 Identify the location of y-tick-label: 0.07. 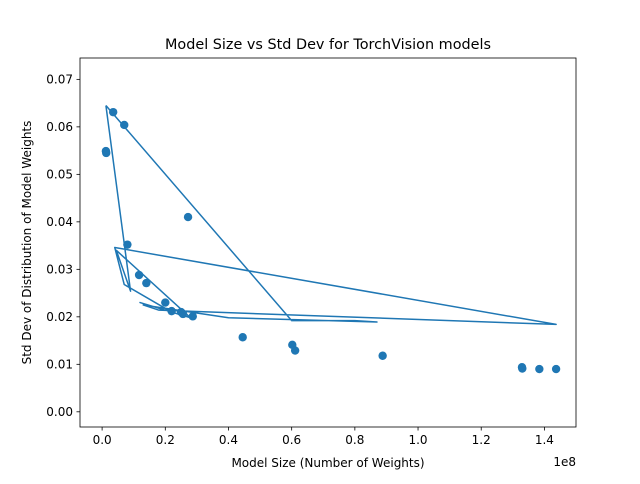
(59, 80).